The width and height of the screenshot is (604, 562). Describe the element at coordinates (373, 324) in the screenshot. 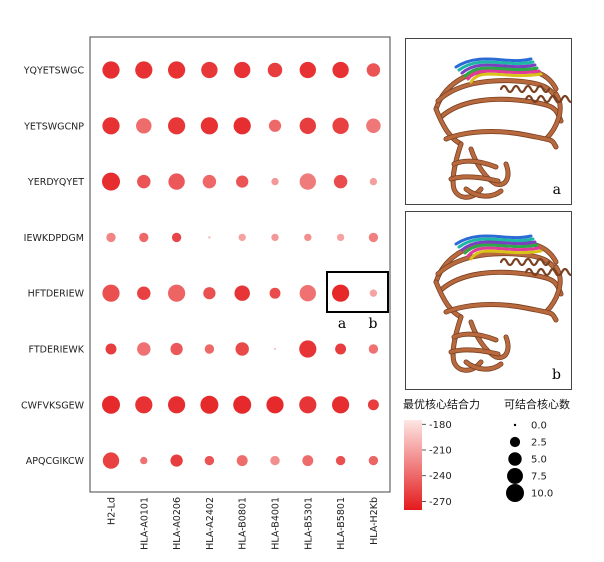

I see `highlight-label-b: b` at that location.